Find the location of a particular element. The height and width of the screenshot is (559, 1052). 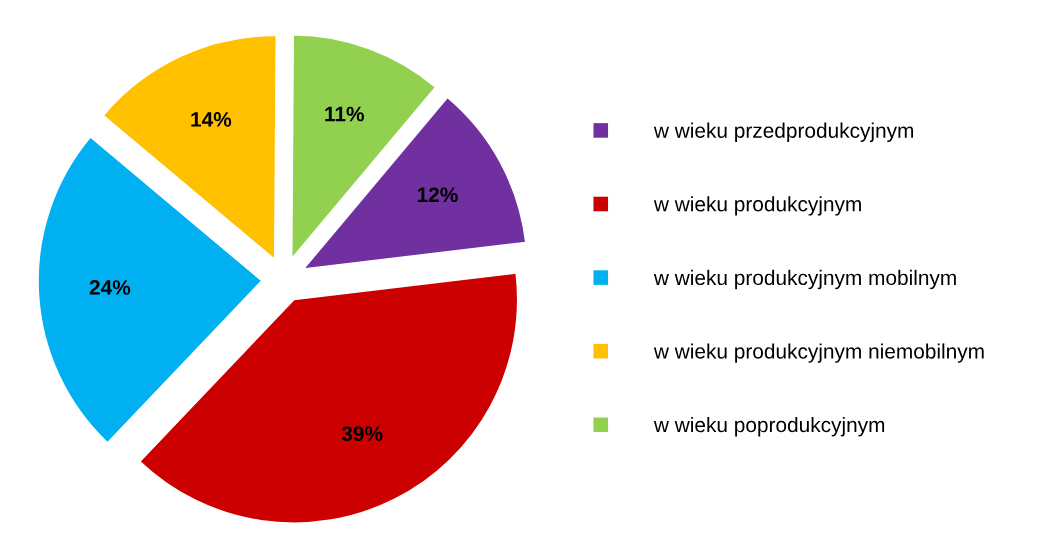

legend-label: w wieku poprodukcyjnym is located at coordinates (769, 426).